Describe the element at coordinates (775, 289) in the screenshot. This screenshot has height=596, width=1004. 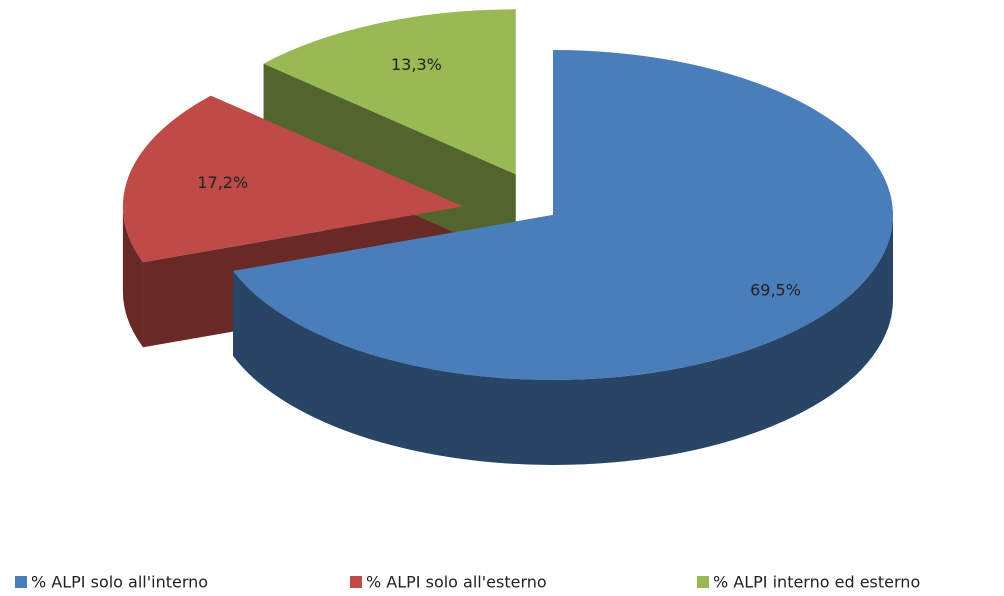
I see `data-label: 69,5%` at that location.